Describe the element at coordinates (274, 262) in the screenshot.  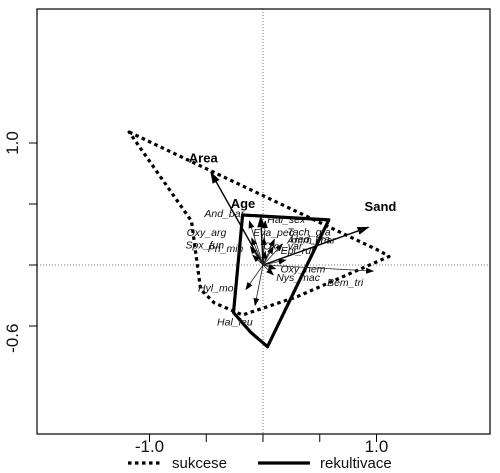
I see `species-arrow-epi_ruf` at that location.